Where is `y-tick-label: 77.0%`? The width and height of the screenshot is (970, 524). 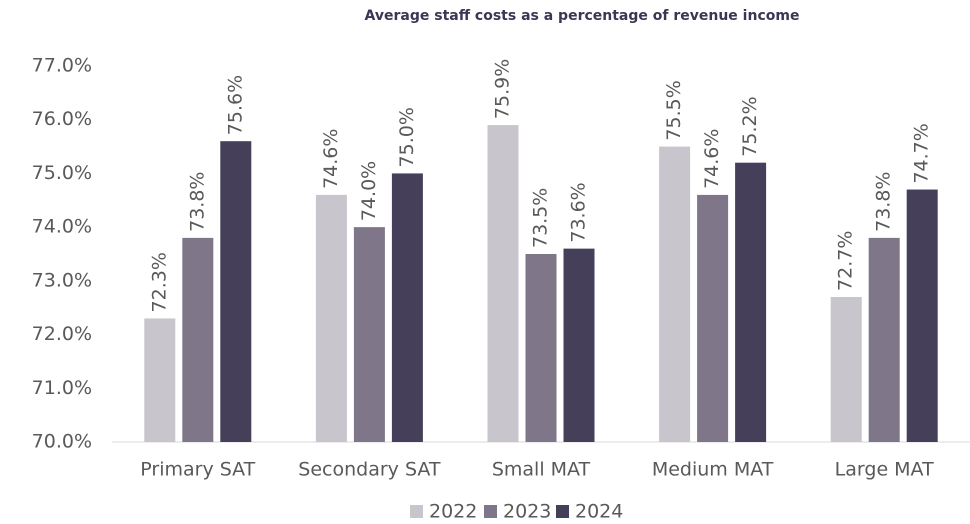
y-tick-label: 77.0% is located at coordinates (62, 66).